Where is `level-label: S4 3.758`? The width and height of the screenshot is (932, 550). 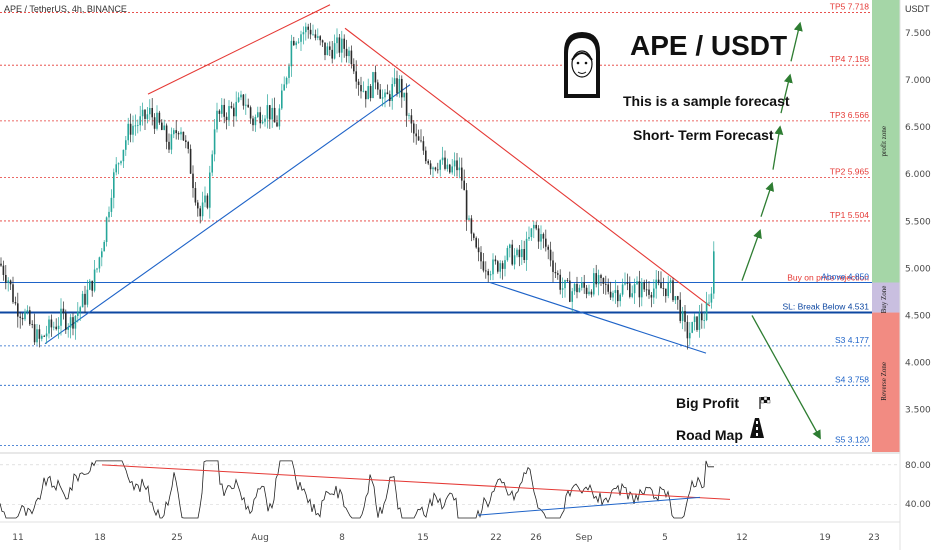 level-label: S4 3.758 is located at coordinates (852, 379).